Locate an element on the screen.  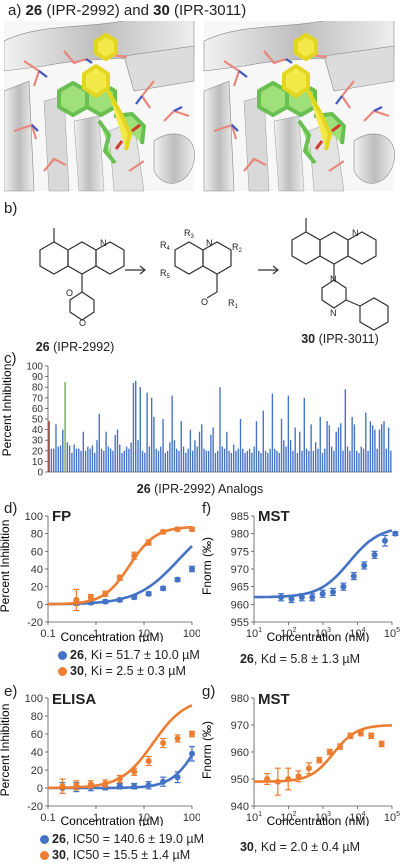
y-tick-label: 60 is located at coordinates (38, 409).